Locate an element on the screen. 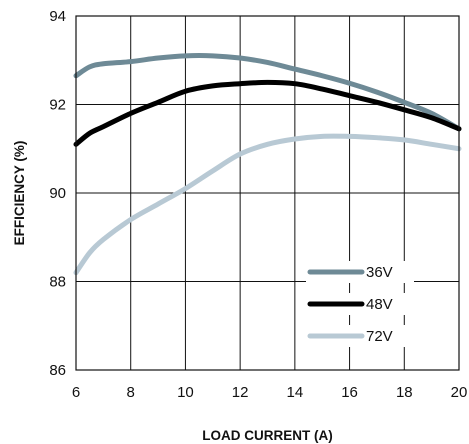 The height and width of the screenshot is (444, 469). x-tick-label-10: 10 is located at coordinates (185, 392).